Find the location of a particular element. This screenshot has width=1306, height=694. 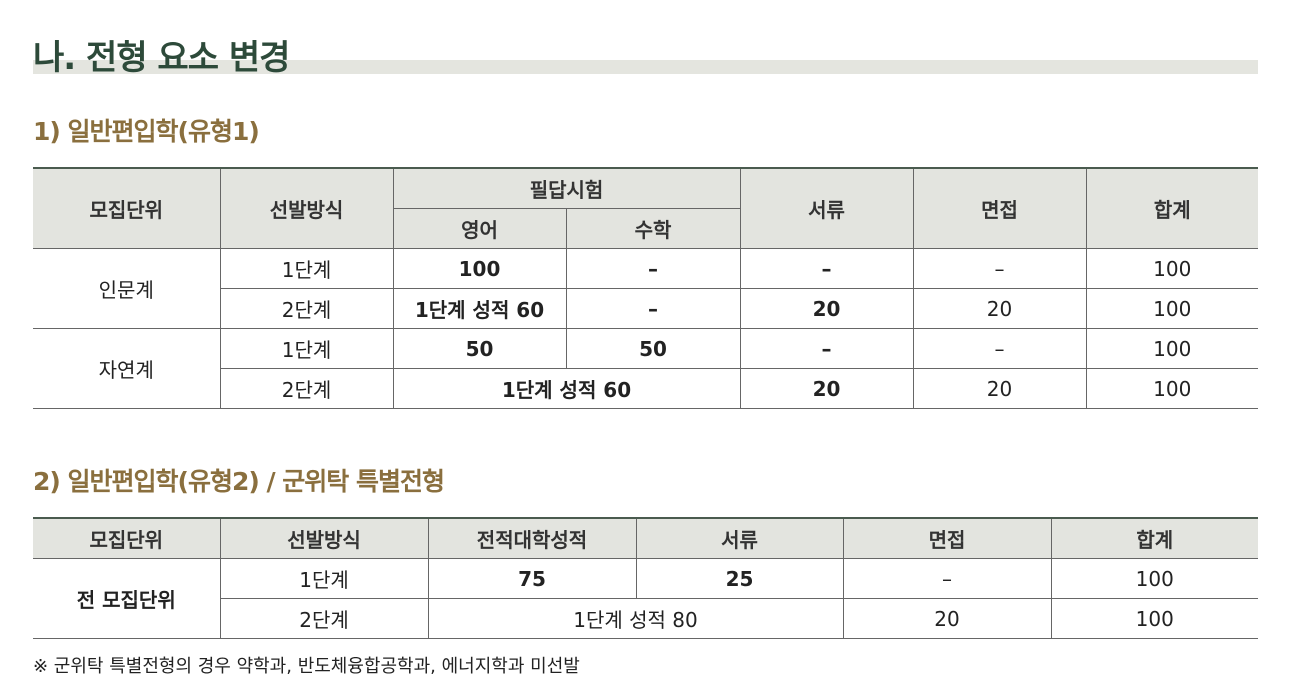

header-cell: 영어 is located at coordinates (480, 228).